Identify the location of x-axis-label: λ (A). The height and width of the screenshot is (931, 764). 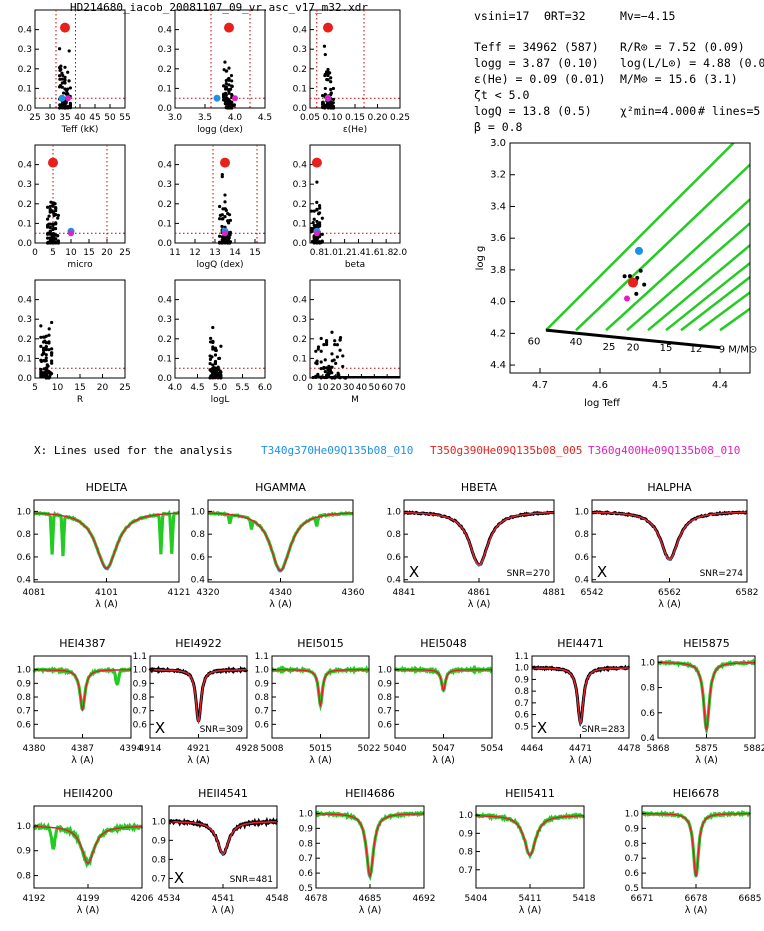
(198, 760).